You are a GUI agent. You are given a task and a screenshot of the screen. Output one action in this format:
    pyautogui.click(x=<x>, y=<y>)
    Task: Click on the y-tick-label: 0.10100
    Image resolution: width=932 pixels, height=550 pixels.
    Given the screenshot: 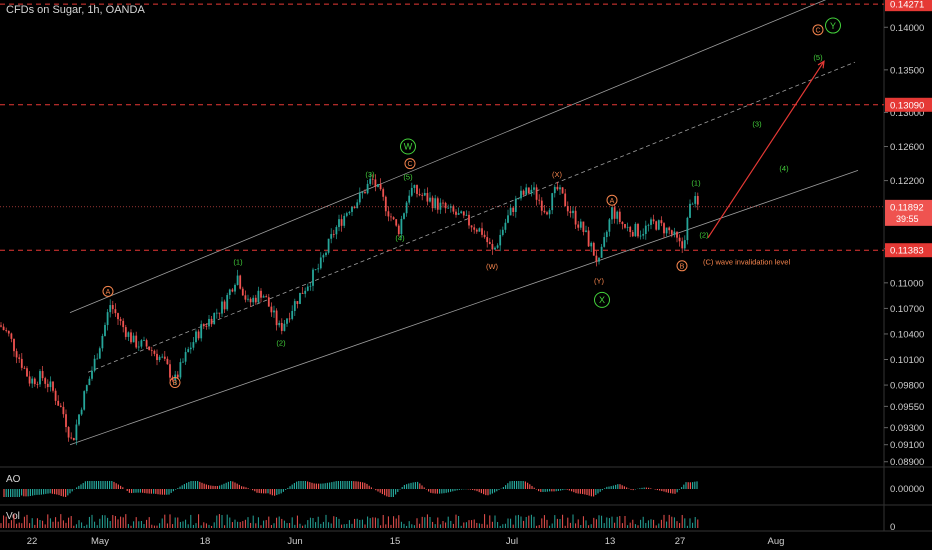 What is the action you would take?
    pyautogui.click(x=907, y=360)
    